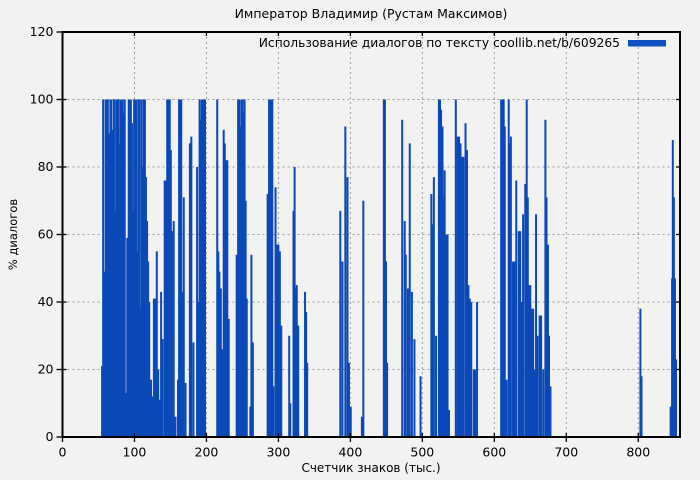  I want to click on x-tick-label: 500, so click(422, 452).